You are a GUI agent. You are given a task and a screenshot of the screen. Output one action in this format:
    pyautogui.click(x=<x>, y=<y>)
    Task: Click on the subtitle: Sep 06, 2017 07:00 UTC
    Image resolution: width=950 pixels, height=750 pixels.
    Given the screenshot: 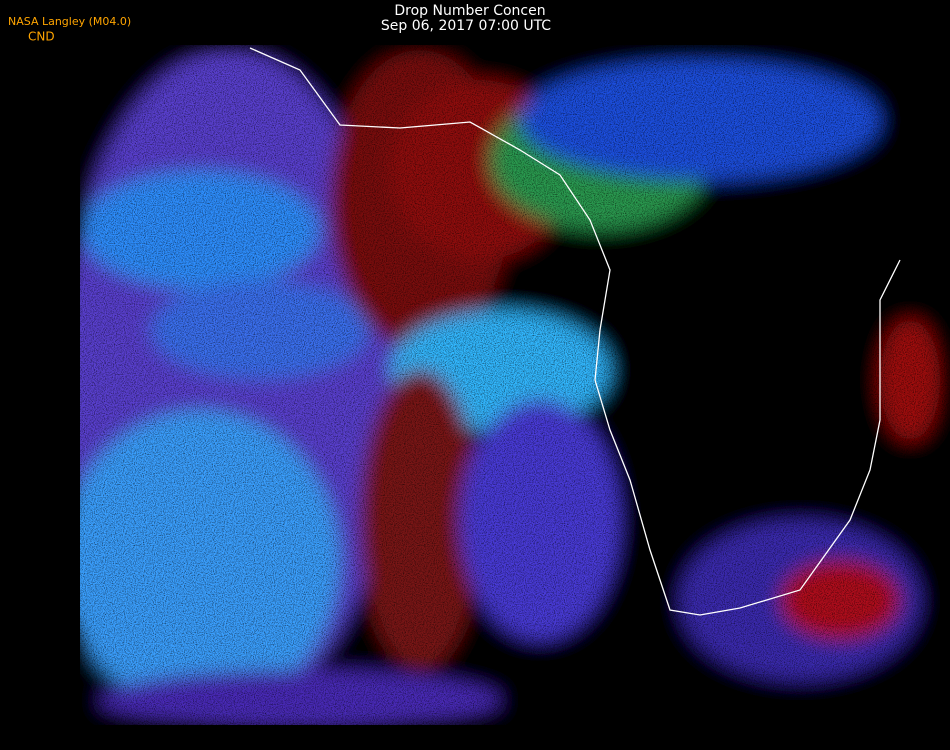 What is the action you would take?
    pyautogui.click(x=466, y=26)
    